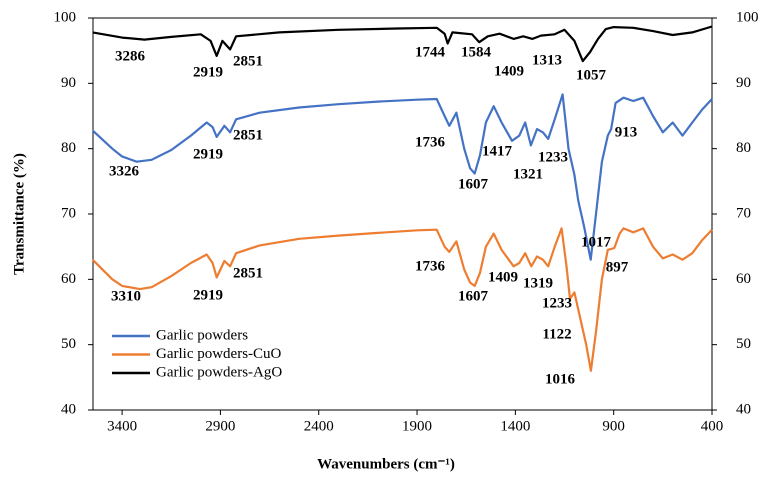 The image size is (770, 482). Describe the element at coordinates (515, 426) in the screenshot. I see `x-tick-label: 1400` at that location.